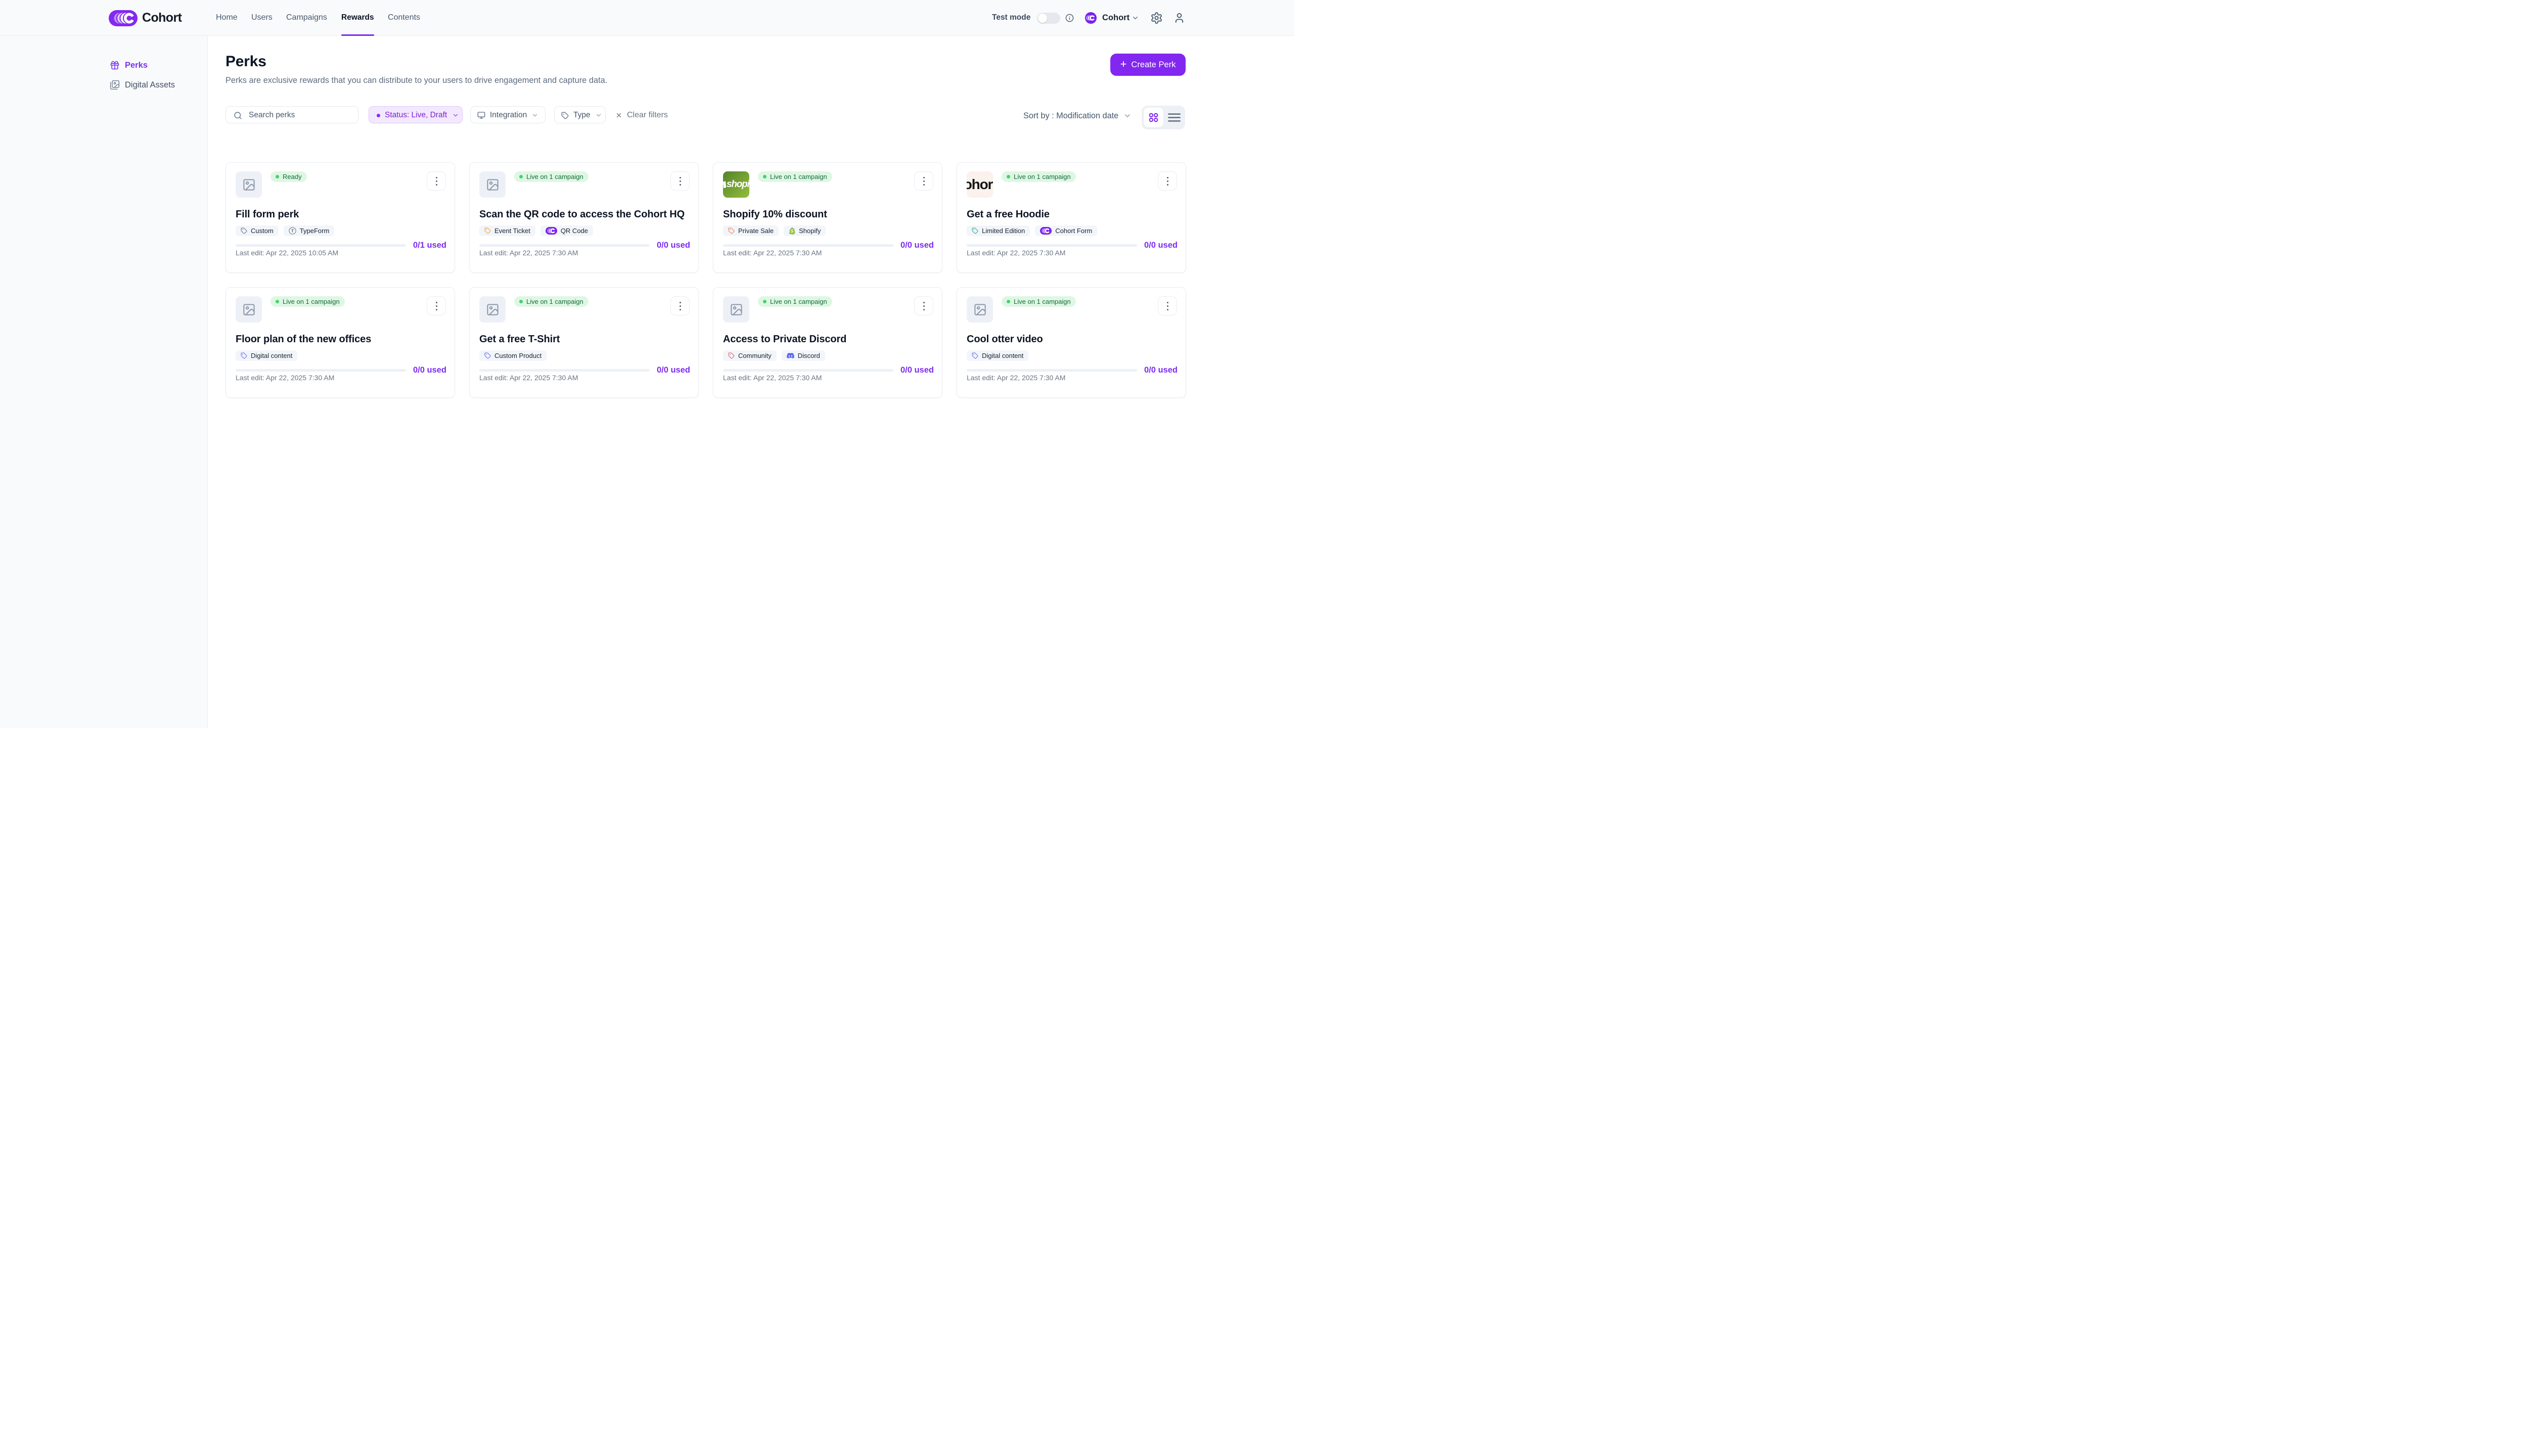  Describe the element at coordinates (793, 231) in the screenshot. I see `svg-text: S` at that location.